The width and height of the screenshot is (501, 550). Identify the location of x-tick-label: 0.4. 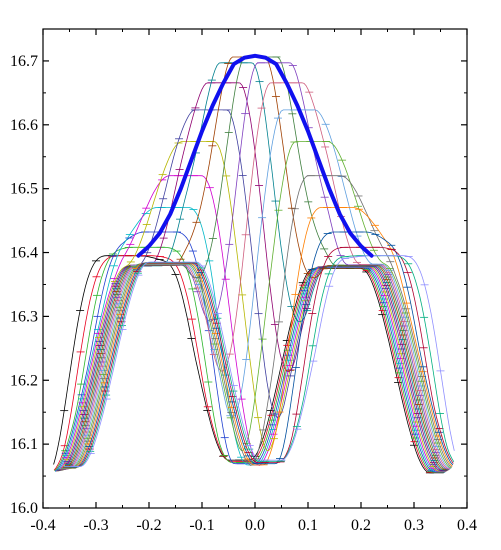
(467, 525).